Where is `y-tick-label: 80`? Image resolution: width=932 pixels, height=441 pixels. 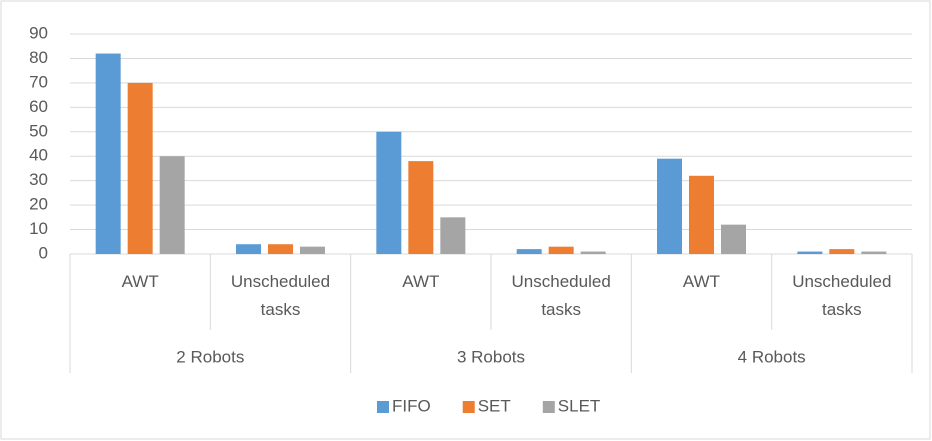
y-tick-label: 80 is located at coordinates (38, 57).